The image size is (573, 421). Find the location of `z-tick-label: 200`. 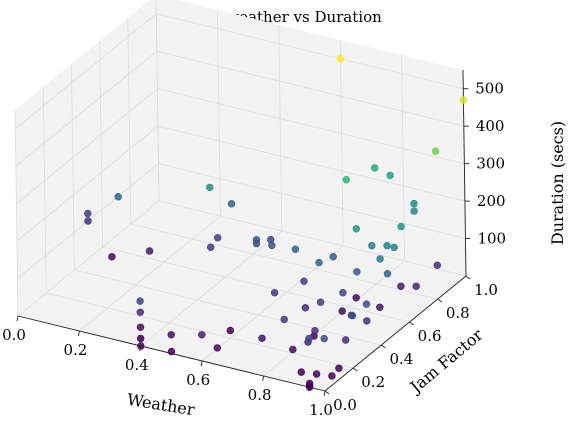

z-tick-label: 200 is located at coordinates (491, 201).